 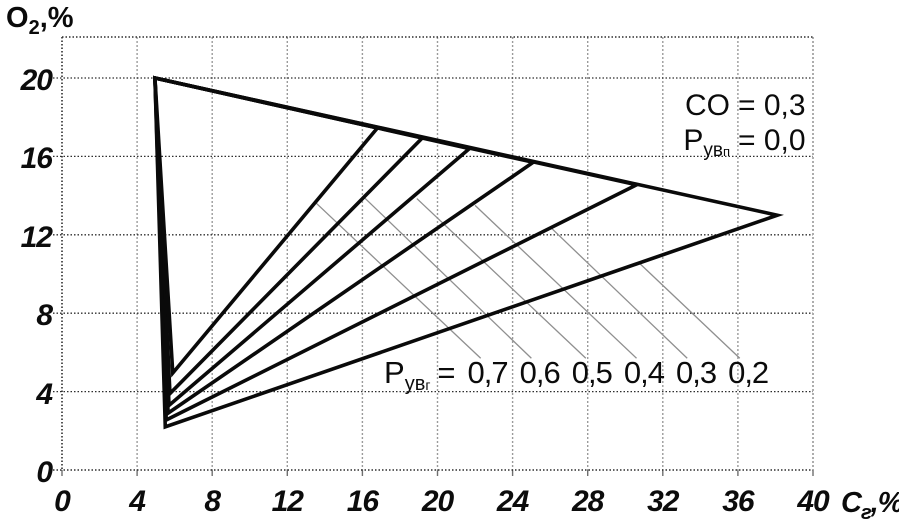 I want to click on x-tick-label: 32, so click(x=663, y=501).